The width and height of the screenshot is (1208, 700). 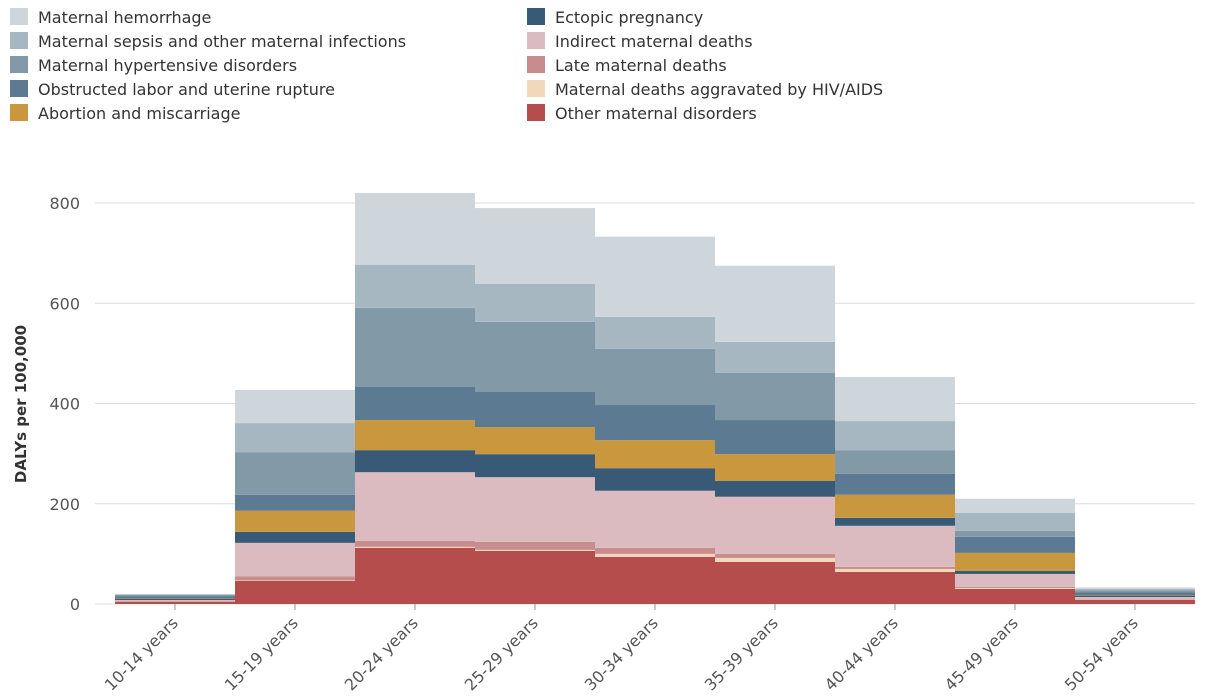 What do you see at coordinates (139, 113) in the screenshot?
I see `legend-label: Abortion and miscarriage` at bounding box center [139, 113].